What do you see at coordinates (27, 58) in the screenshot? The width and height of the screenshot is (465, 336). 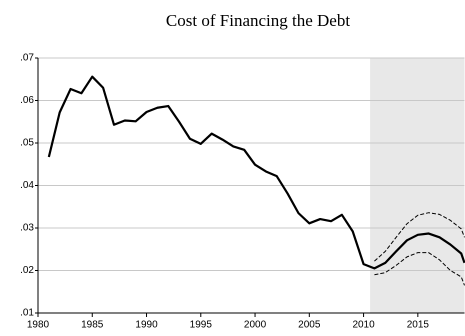 I see `y-tick-label: .07` at bounding box center [27, 58].